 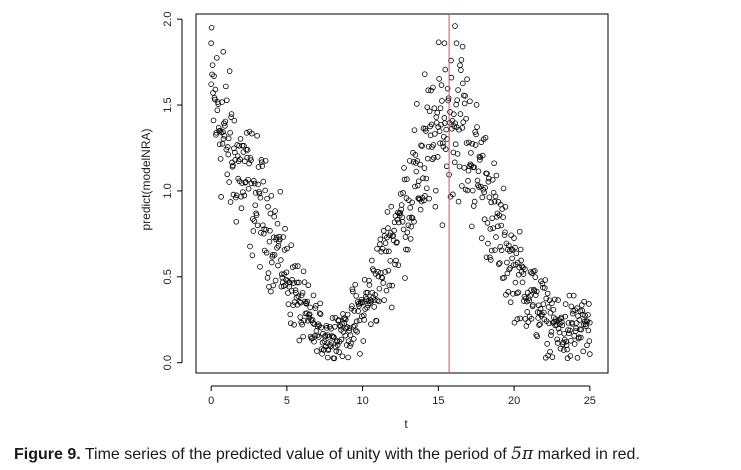 What do you see at coordinates (514, 401) in the screenshot?
I see `x-tick-label: 20` at bounding box center [514, 401].